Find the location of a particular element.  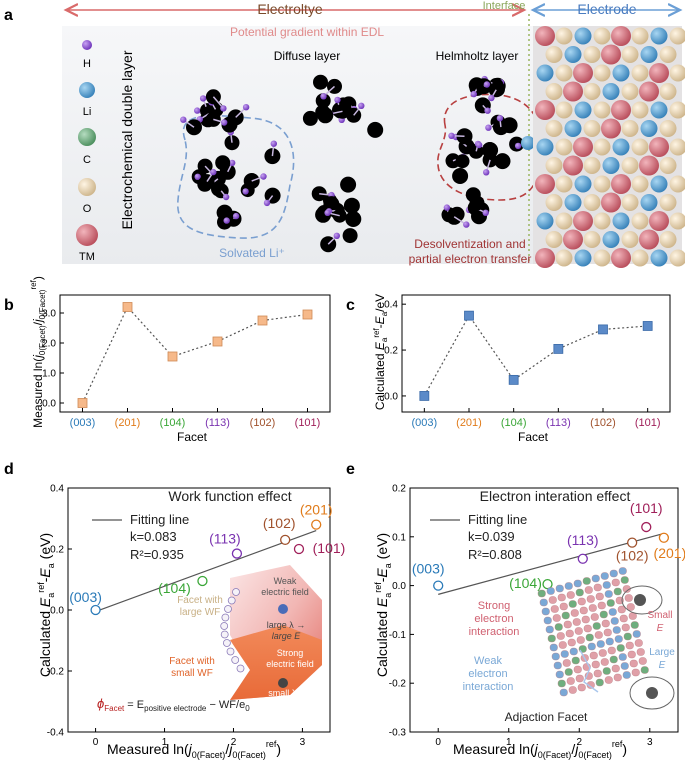

inset-strong-e-3: interaction is located at coordinates (494, 632).